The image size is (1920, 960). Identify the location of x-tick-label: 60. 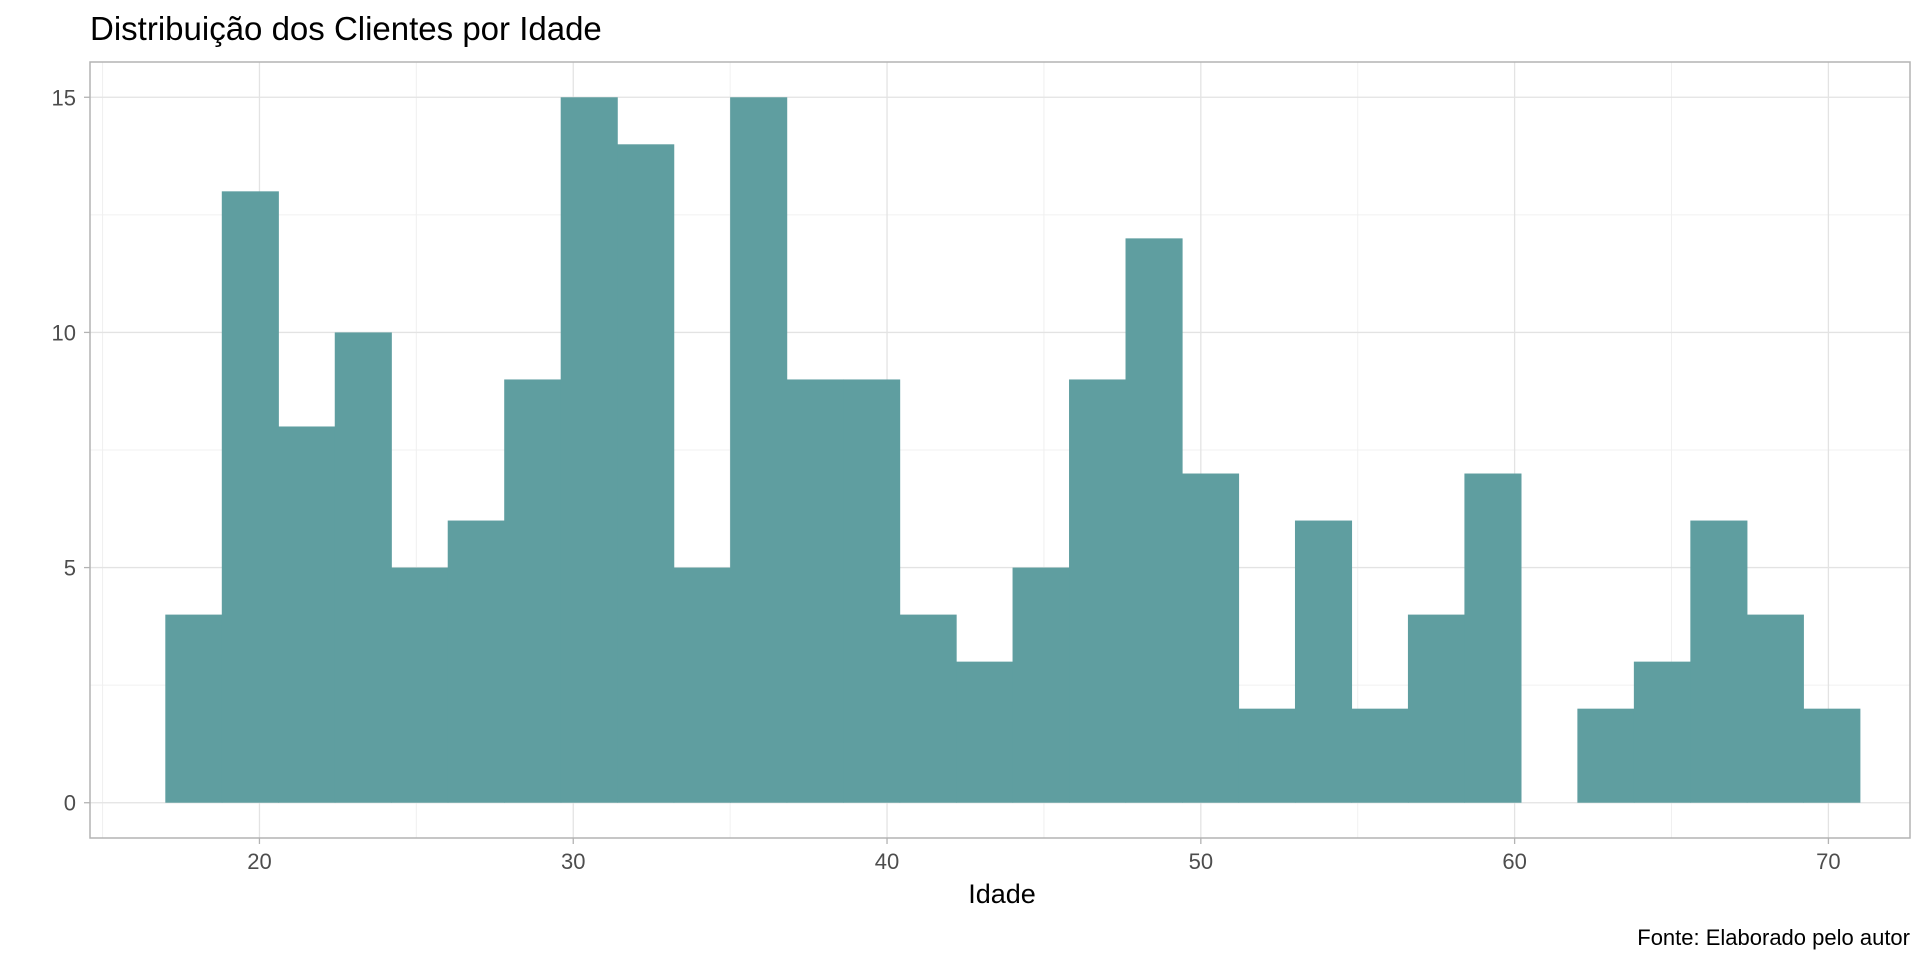
(1514, 861).